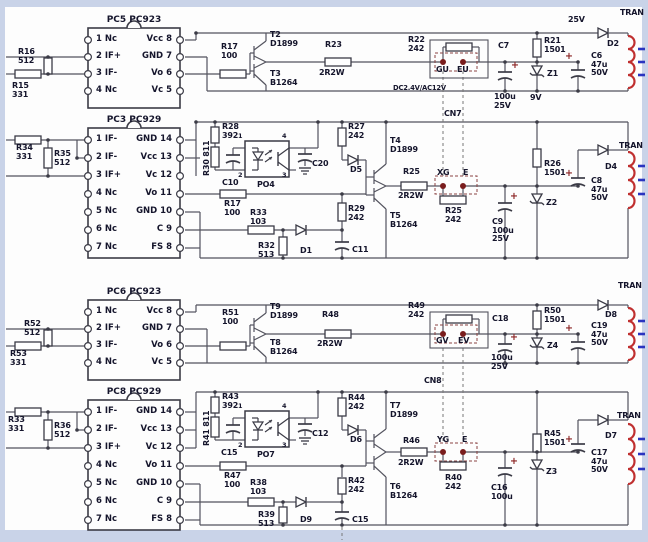 The width and height of the screenshot is (648, 542). Describe the element at coordinates (613, 43) in the screenshot. I see `label-d2: D2` at that location.